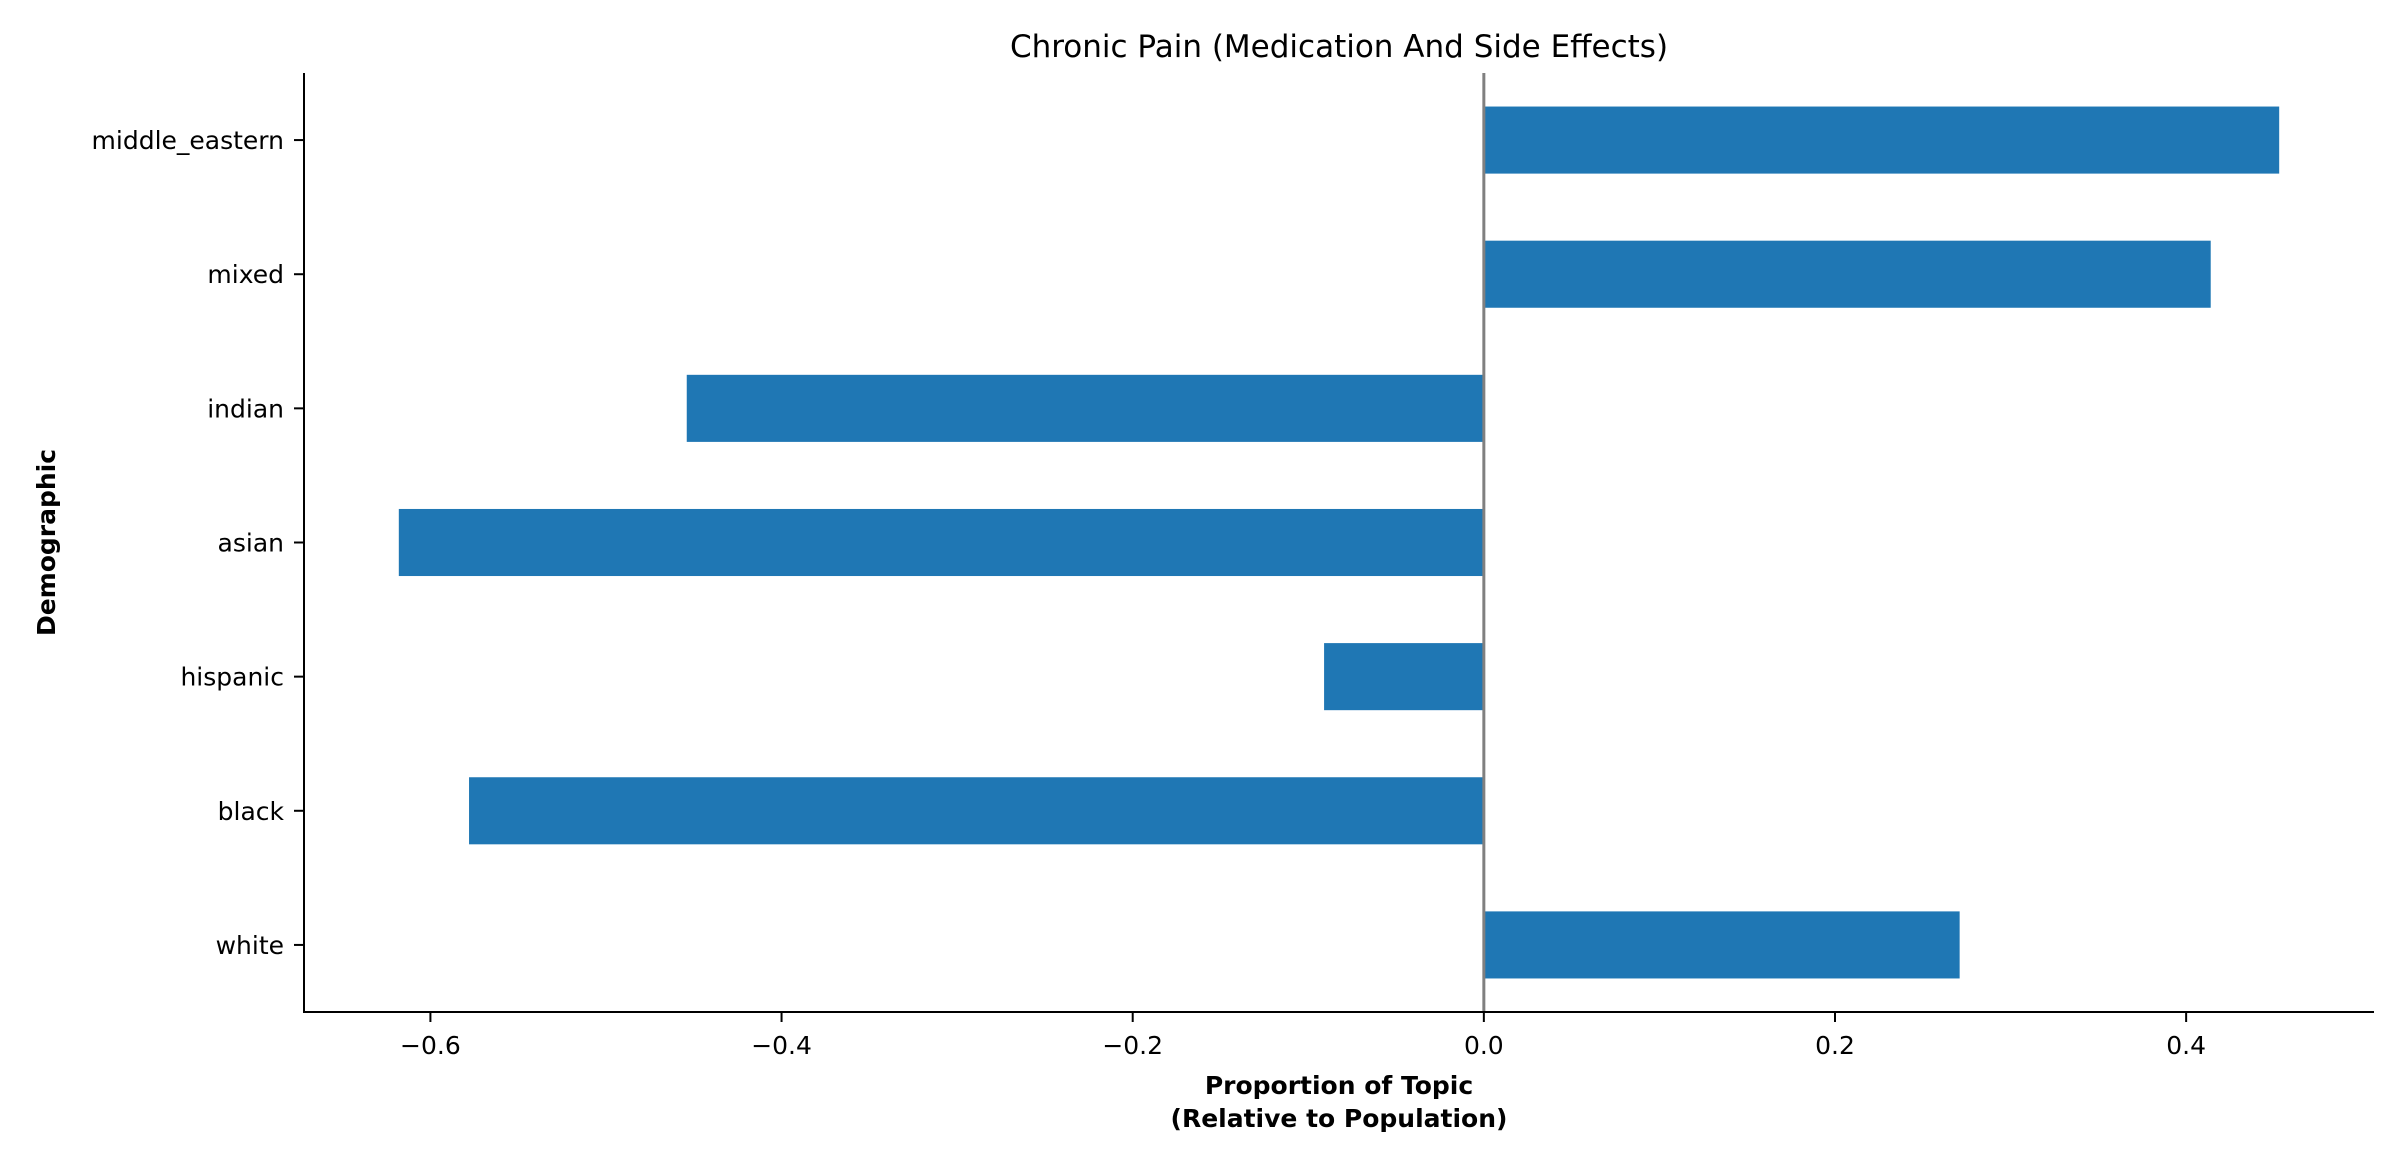 The width and height of the screenshot is (2400, 1160). Describe the element at coordinates (1339, 1085) in the screenshot. I see `x-axis-label-line-1: Proportion of Topic` at that location.